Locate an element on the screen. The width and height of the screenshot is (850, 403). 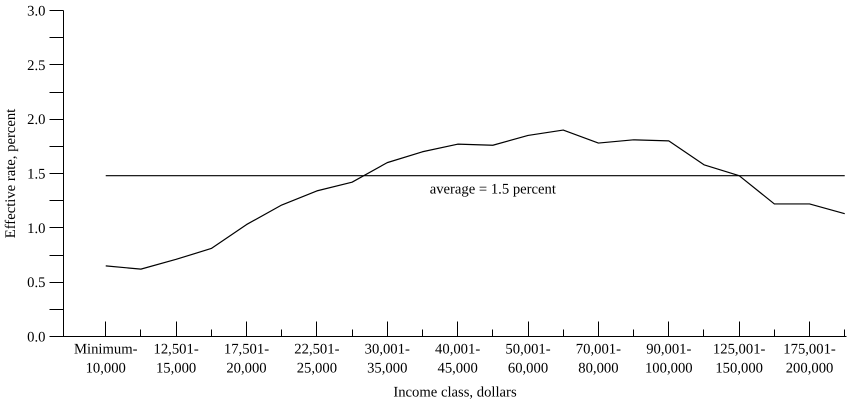
y-tick-label: 2.0 is located at coordinates (36, 120).